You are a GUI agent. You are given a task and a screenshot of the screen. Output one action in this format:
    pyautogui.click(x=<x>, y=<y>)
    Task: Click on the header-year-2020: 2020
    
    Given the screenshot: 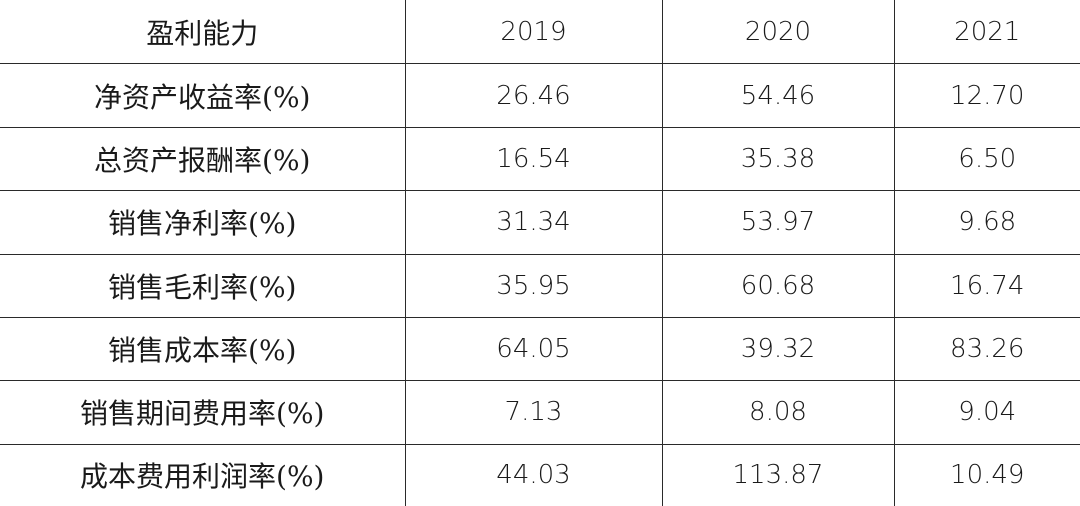 What is the action you would take?
    pyautogui.click(x=778, y=32)
    